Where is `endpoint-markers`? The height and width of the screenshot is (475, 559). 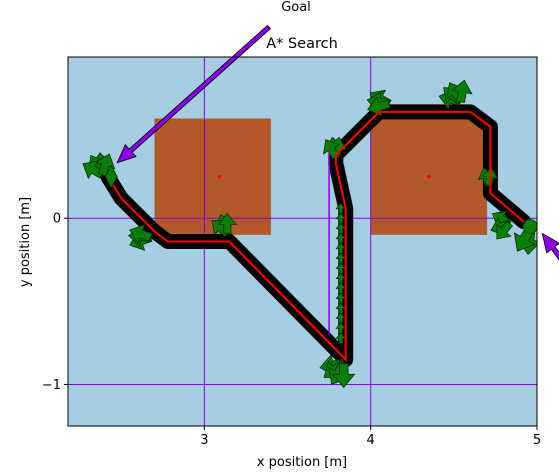
endpoint-markers is located at coordinates (320, 199).